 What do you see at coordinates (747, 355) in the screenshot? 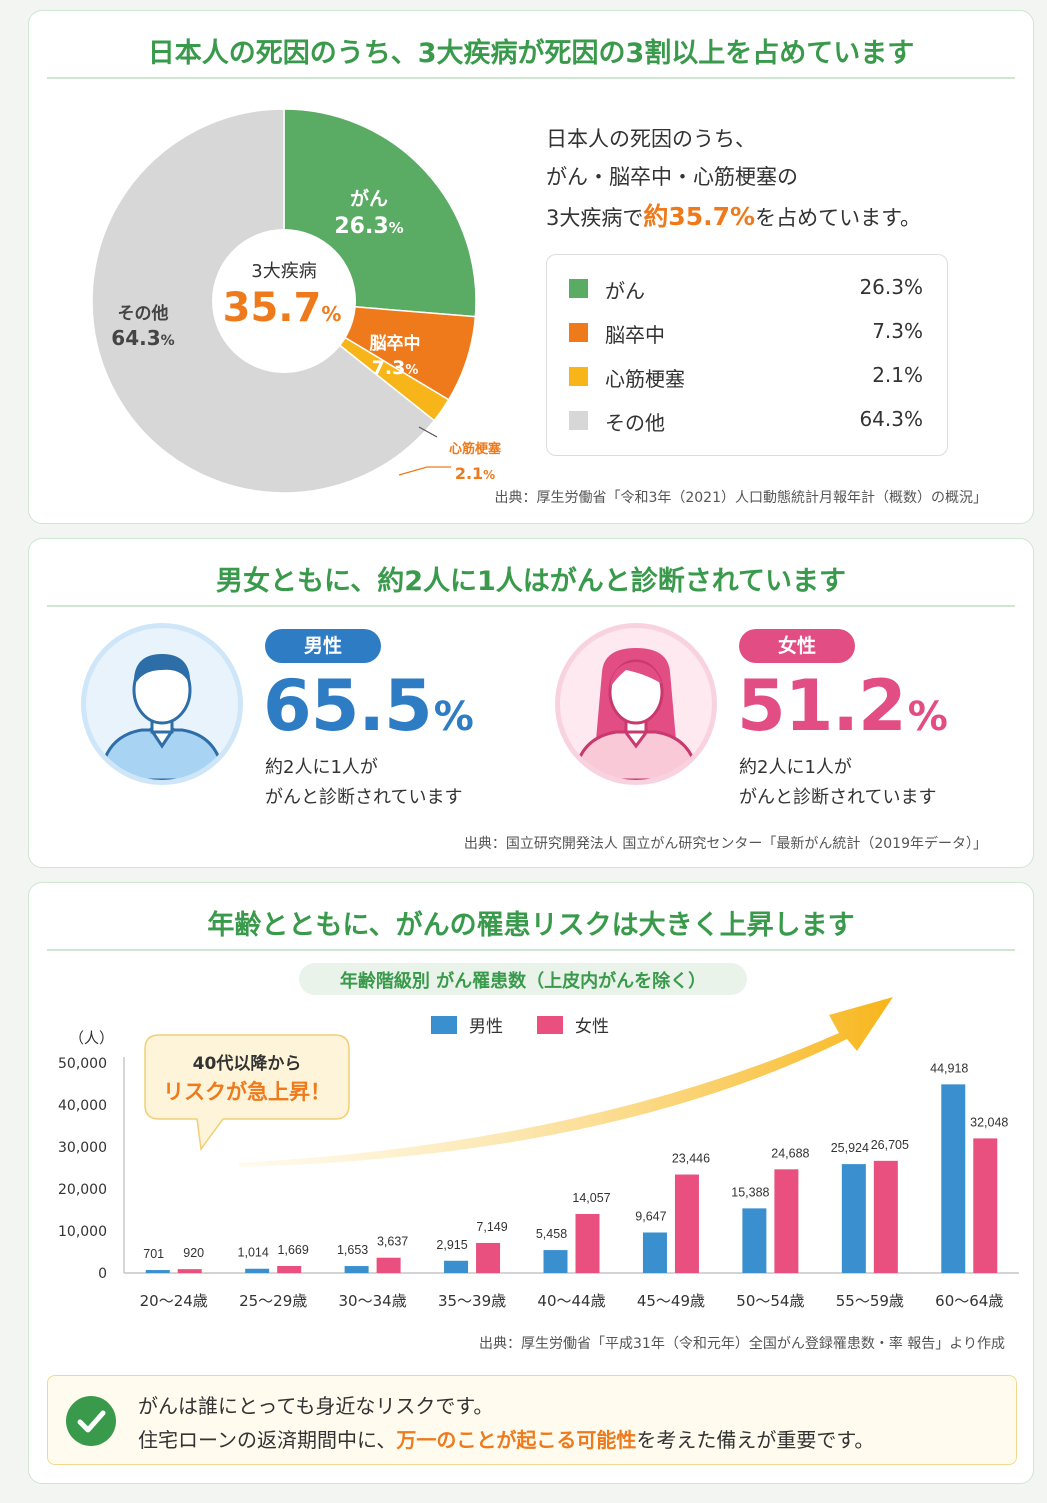
I see `pie-legend: がん 26.3% 脳卒中 7.3% 心筋梗塞 2.1% その他 64.3%` at bounding box center [747, 355].